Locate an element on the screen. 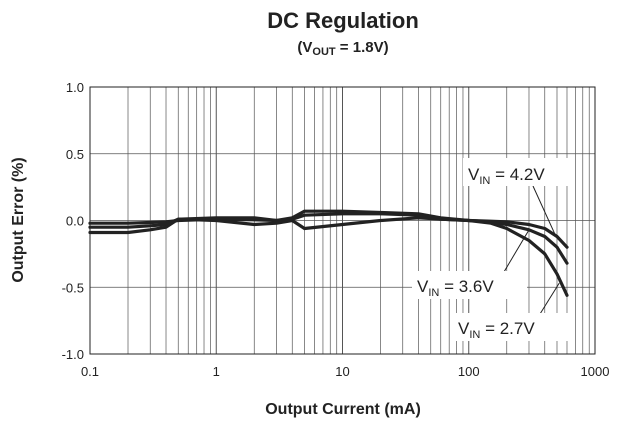 This screenshot has height=436, width=626. x-tick-label: 1 is located at coordinates (216, 371).